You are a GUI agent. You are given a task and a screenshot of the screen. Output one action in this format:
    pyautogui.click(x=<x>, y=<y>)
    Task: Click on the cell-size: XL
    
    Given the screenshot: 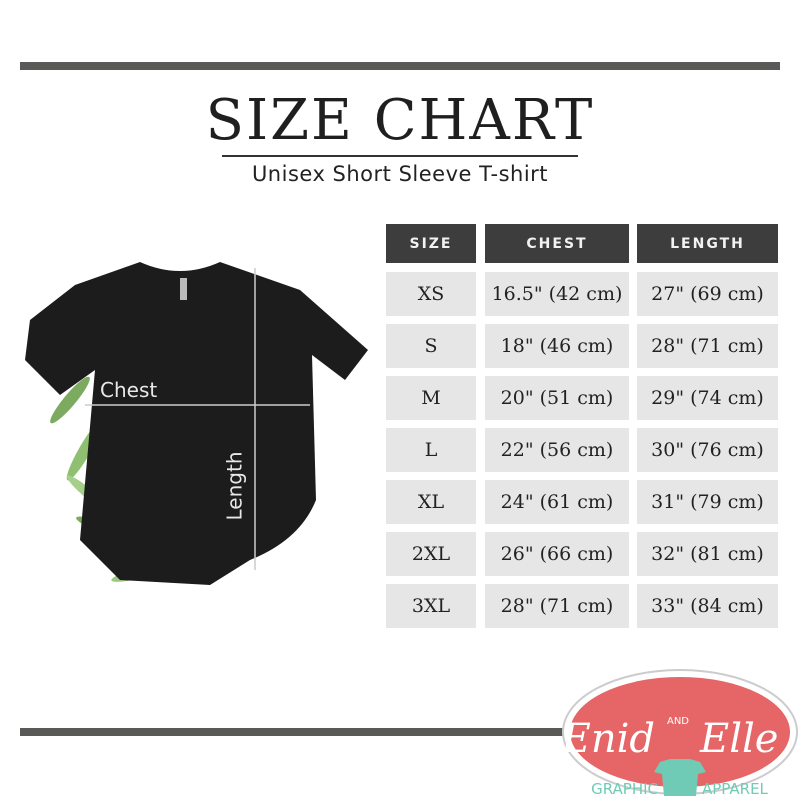 What is the action you would take?
    pyautogui.click(x=431, y=502)
    